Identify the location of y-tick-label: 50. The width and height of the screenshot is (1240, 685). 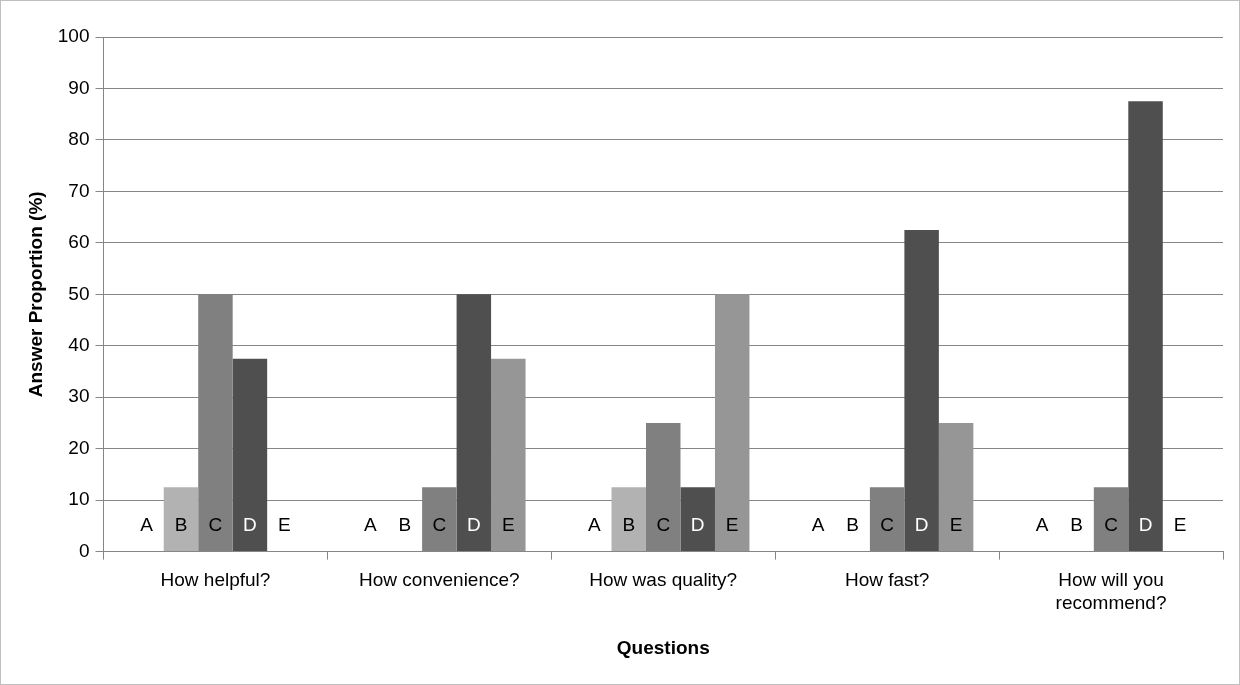
(79, 293).